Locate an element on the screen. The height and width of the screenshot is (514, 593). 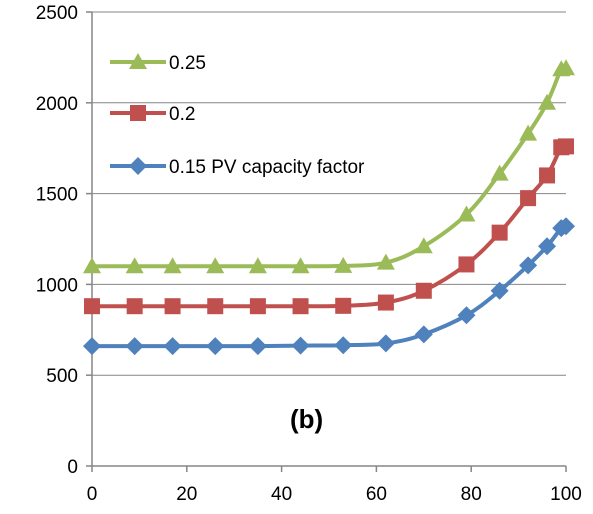
x-tick-label: 40 is located at coordinates (281, 494).